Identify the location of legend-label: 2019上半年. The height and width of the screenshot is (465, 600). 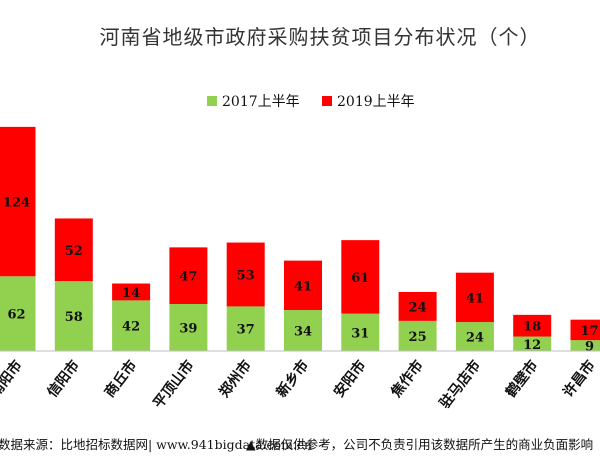
(376, 102).